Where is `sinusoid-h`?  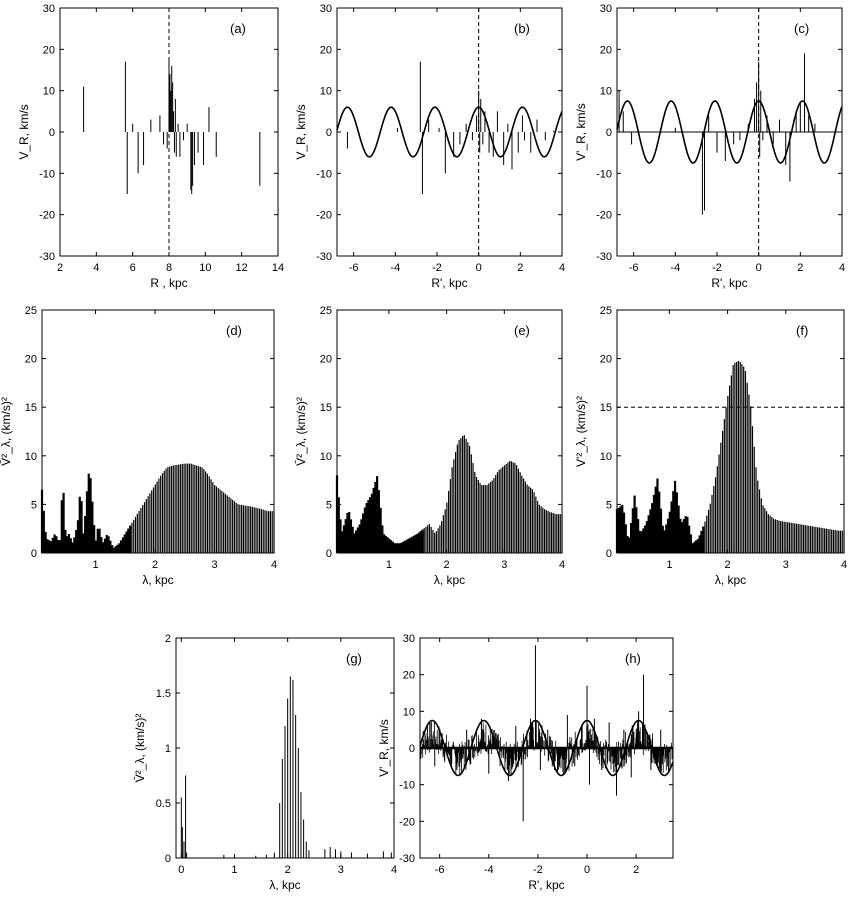
sinusoid-h is located at coordinates (546, 748).